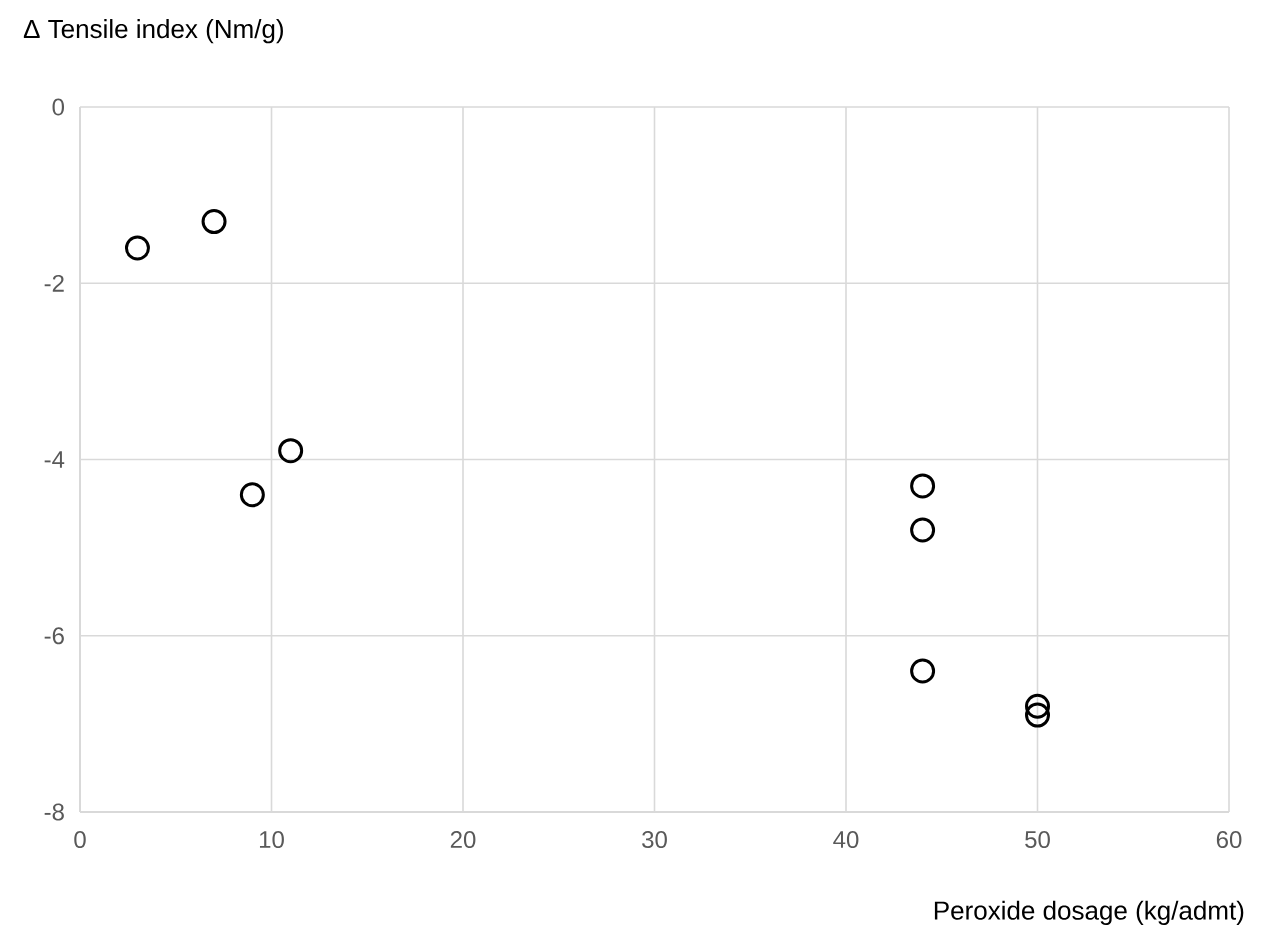  I want to click on y-tick-label: -2, so click(54, 283).